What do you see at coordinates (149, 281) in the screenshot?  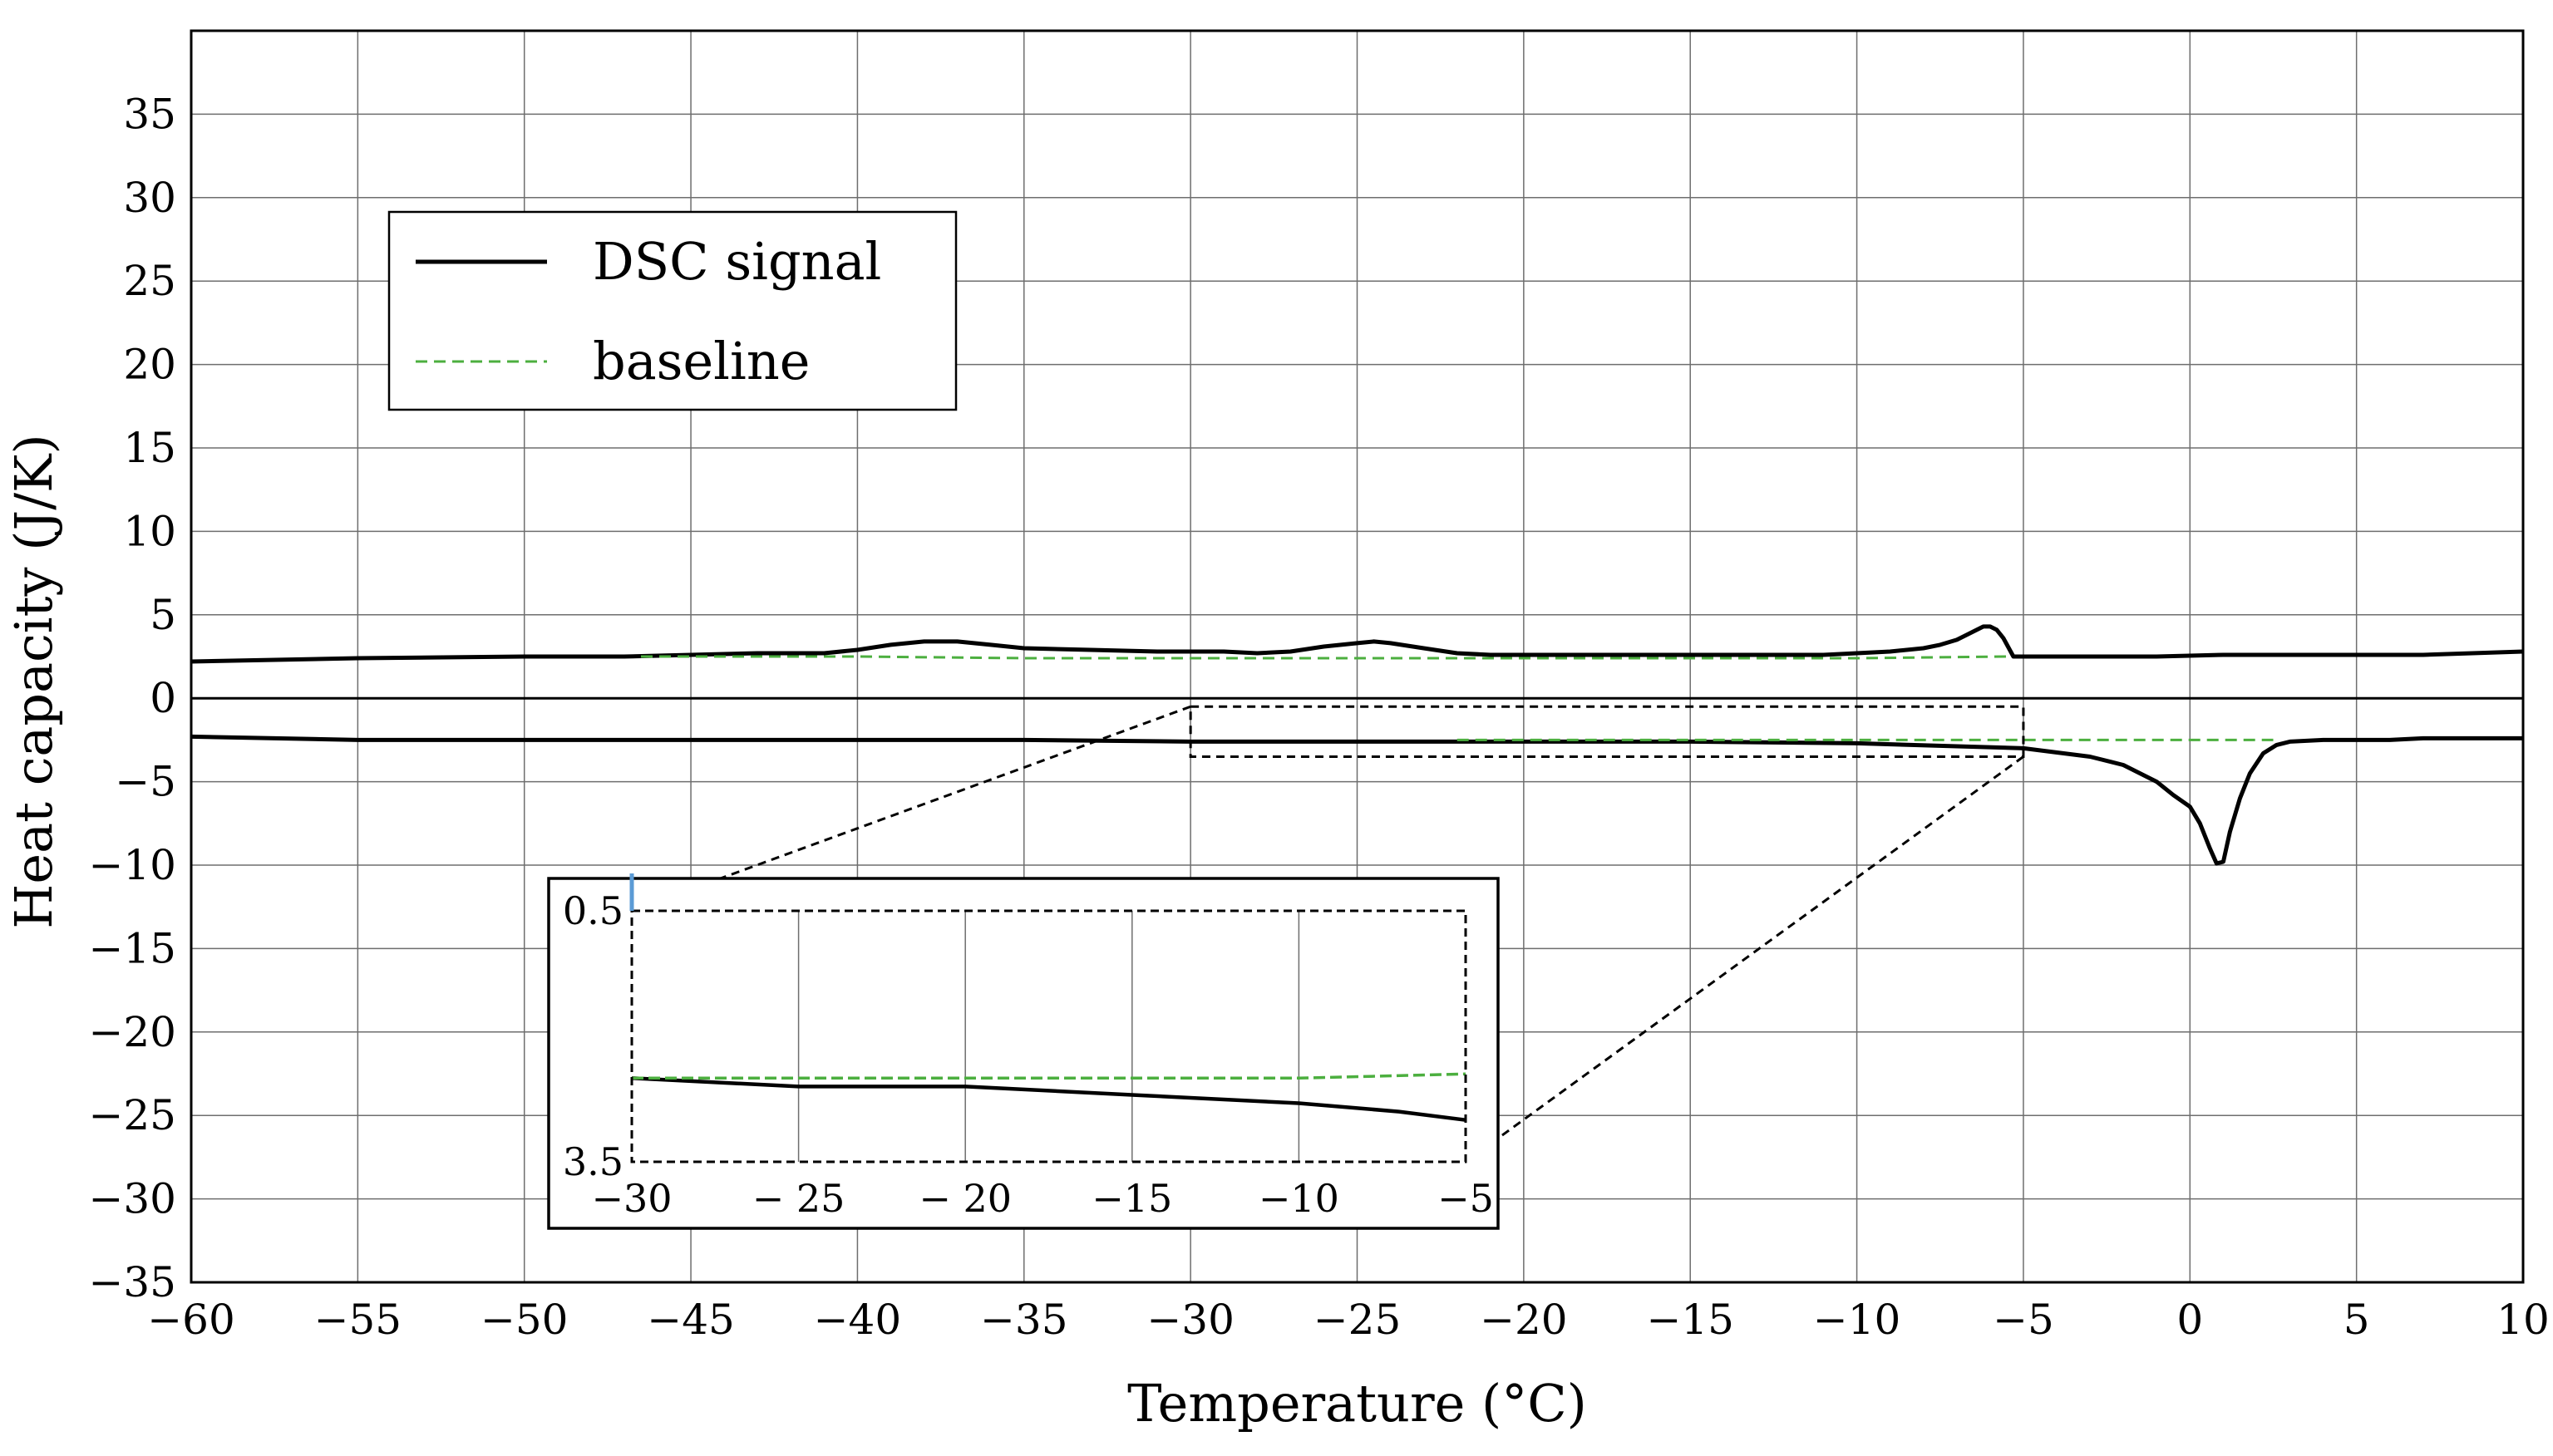 I see `y-tick-label: 25` at bounding box center [149, 281].